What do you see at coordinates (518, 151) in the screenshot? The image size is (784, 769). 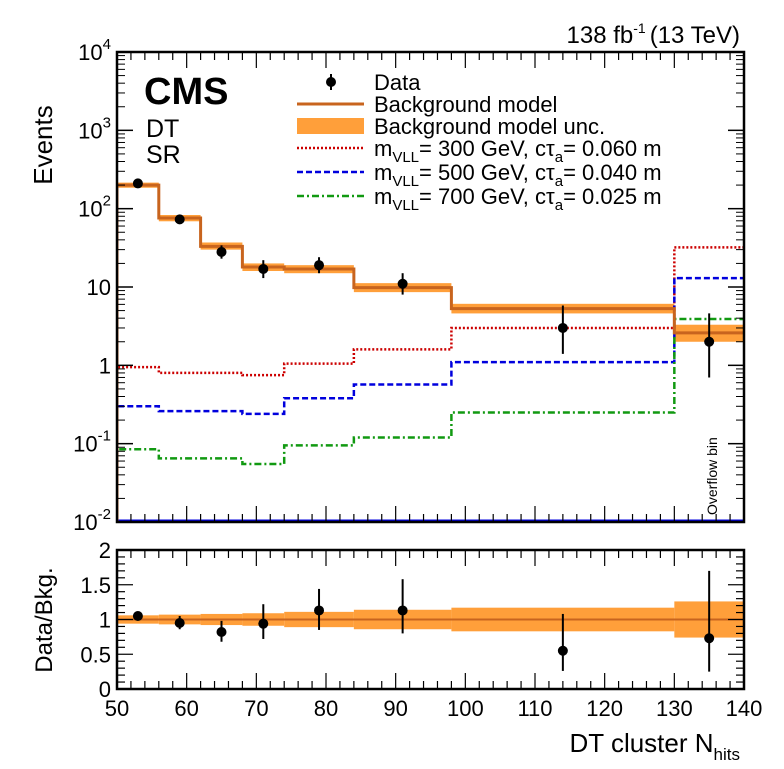 I see `legend-signal-label-0: mVLL= 300 GeV, cτa= 0.060 m` at bounding box center [518, 151].